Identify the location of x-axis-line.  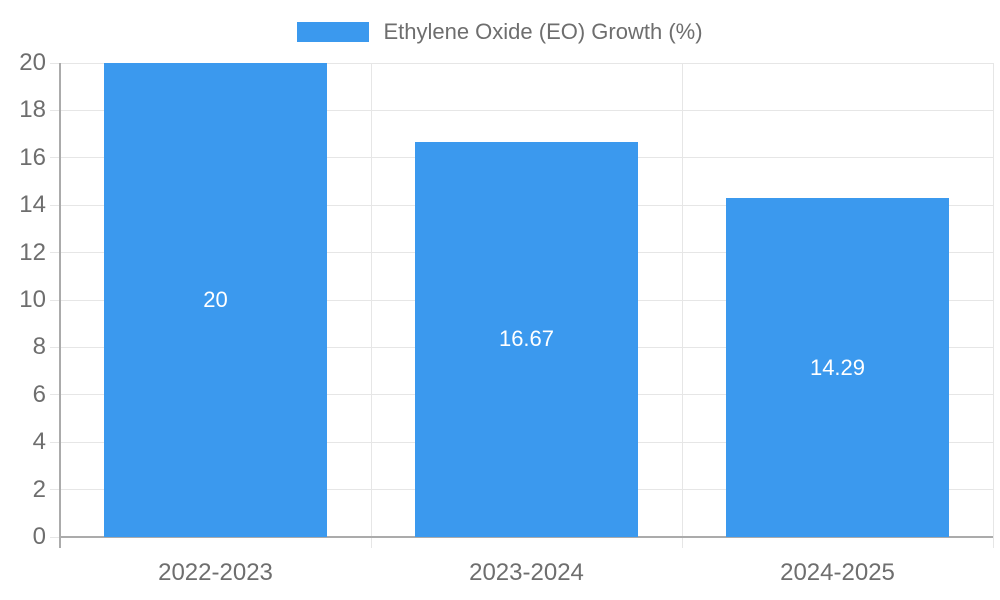
(526, 537).